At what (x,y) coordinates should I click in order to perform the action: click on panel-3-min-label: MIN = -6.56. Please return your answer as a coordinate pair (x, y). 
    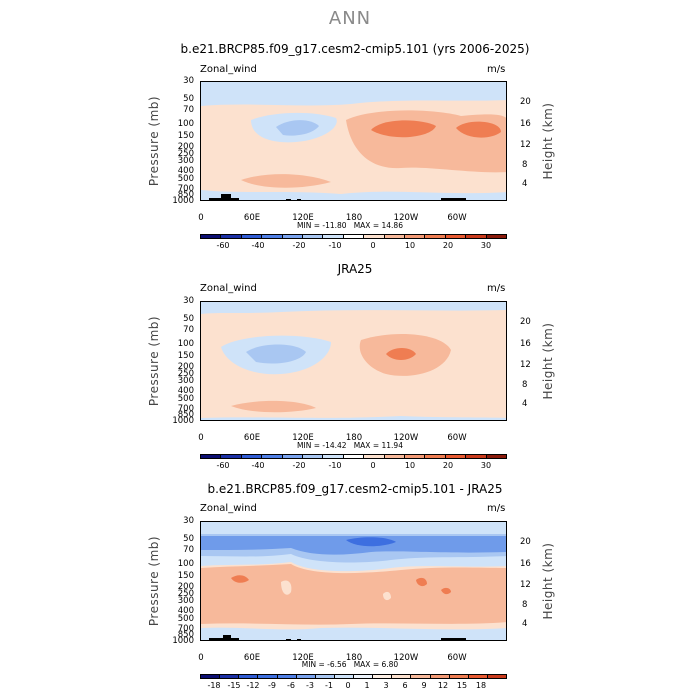
    Looking at the image, I should click on (324, 664).